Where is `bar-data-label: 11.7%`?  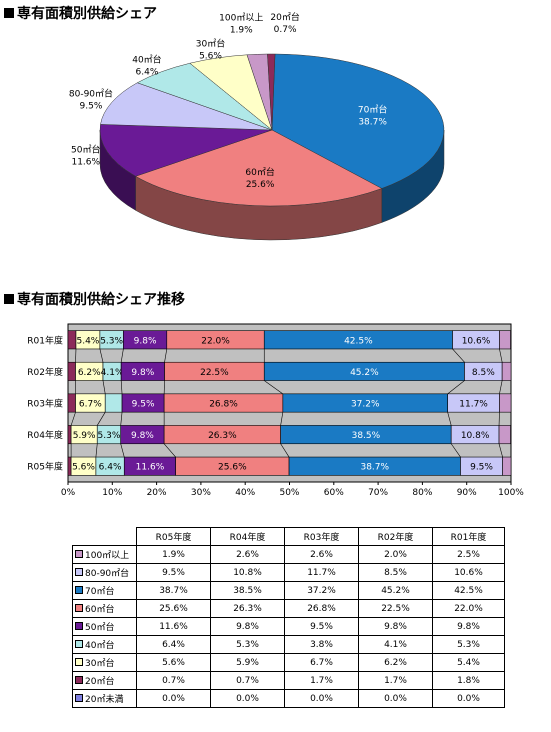 bar-data-label: 11.7% is located at coordinates (473, 405).